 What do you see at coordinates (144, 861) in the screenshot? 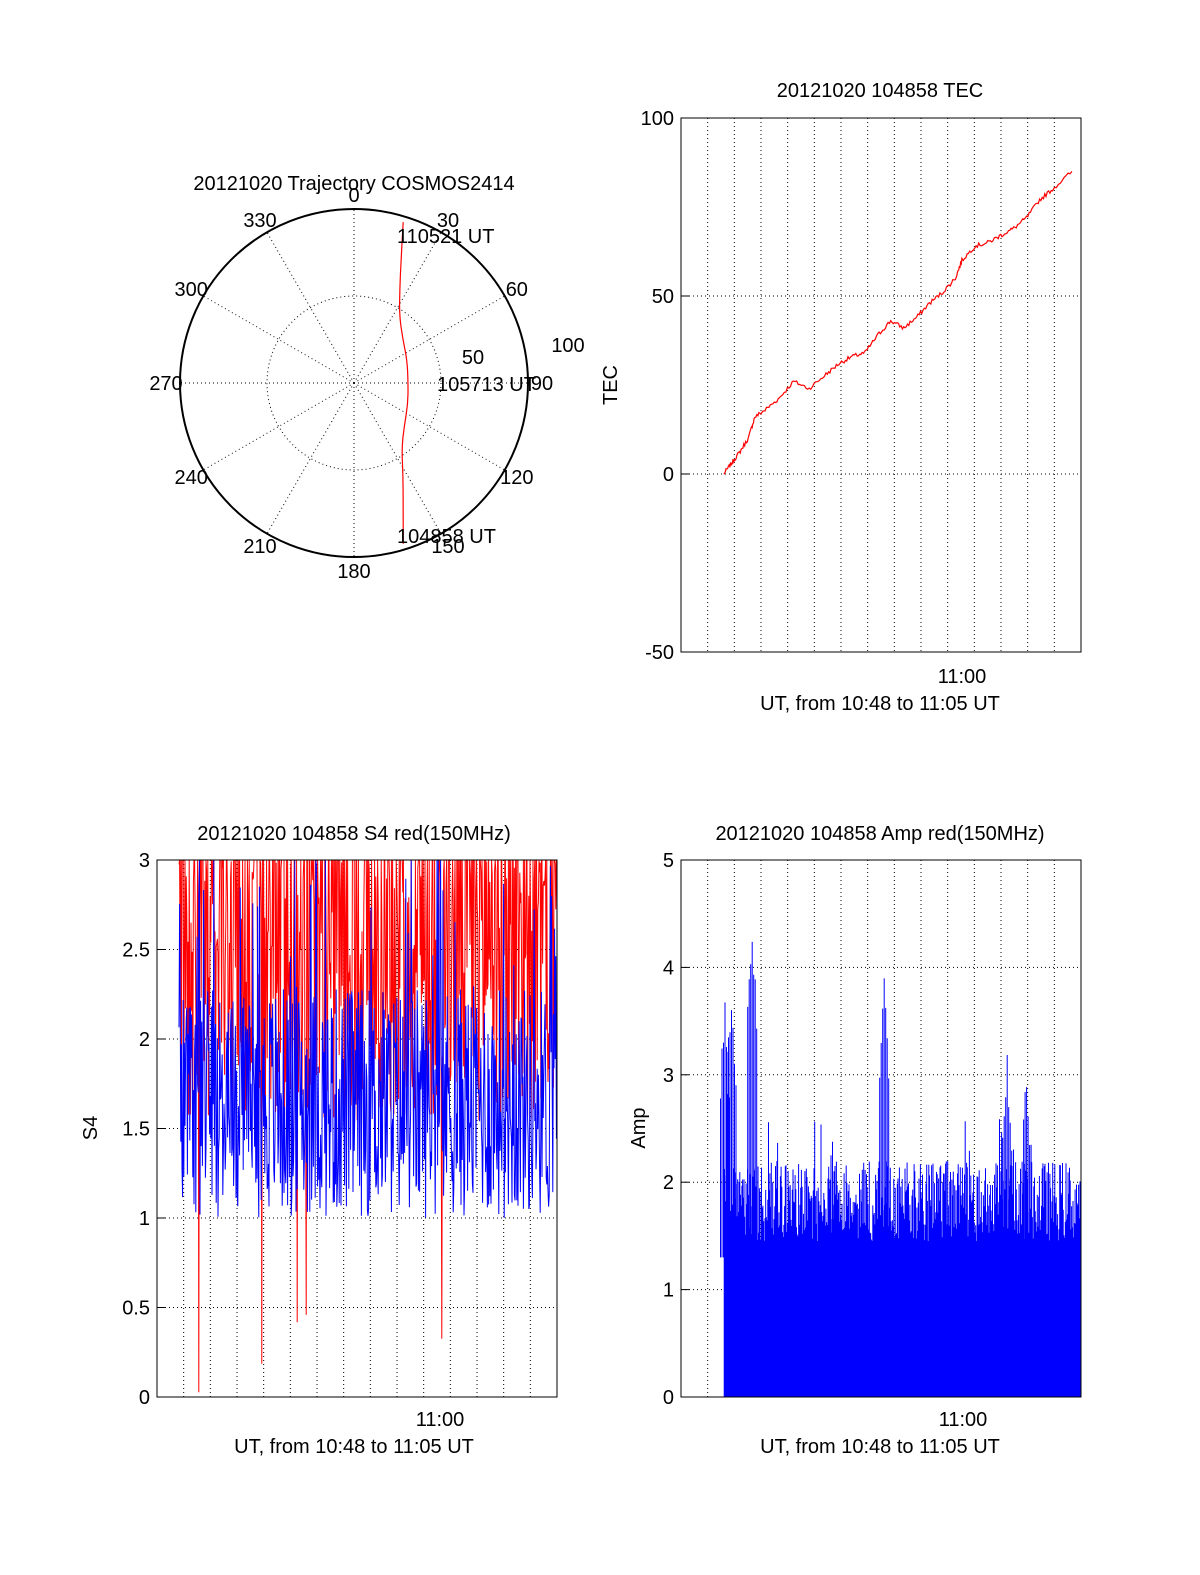
I see `s4-ytick-label-6: 3` at bounding box center [144, 861].